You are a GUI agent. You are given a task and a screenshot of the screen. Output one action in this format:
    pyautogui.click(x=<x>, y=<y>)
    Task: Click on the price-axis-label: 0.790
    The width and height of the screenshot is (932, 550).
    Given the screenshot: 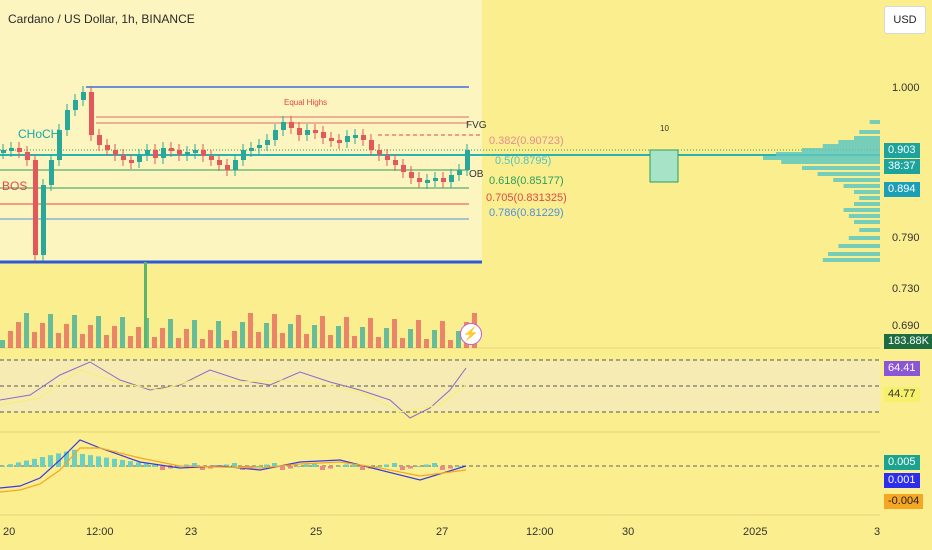 What is the action you would take?
    pyautogui.click(x=906, y=238)
    